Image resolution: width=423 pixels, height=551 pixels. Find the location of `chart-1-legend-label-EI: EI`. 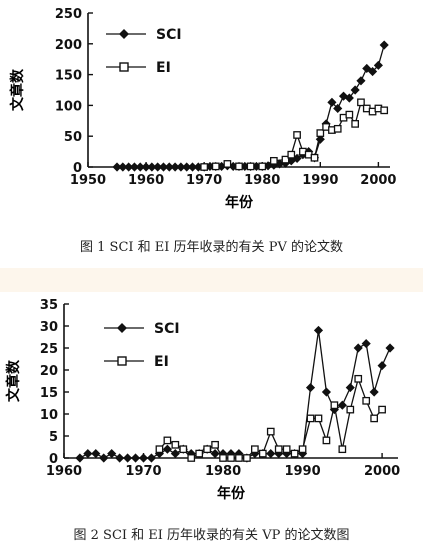

chart-1-legend-label-EI: EI is located at coordinates (163, 68).